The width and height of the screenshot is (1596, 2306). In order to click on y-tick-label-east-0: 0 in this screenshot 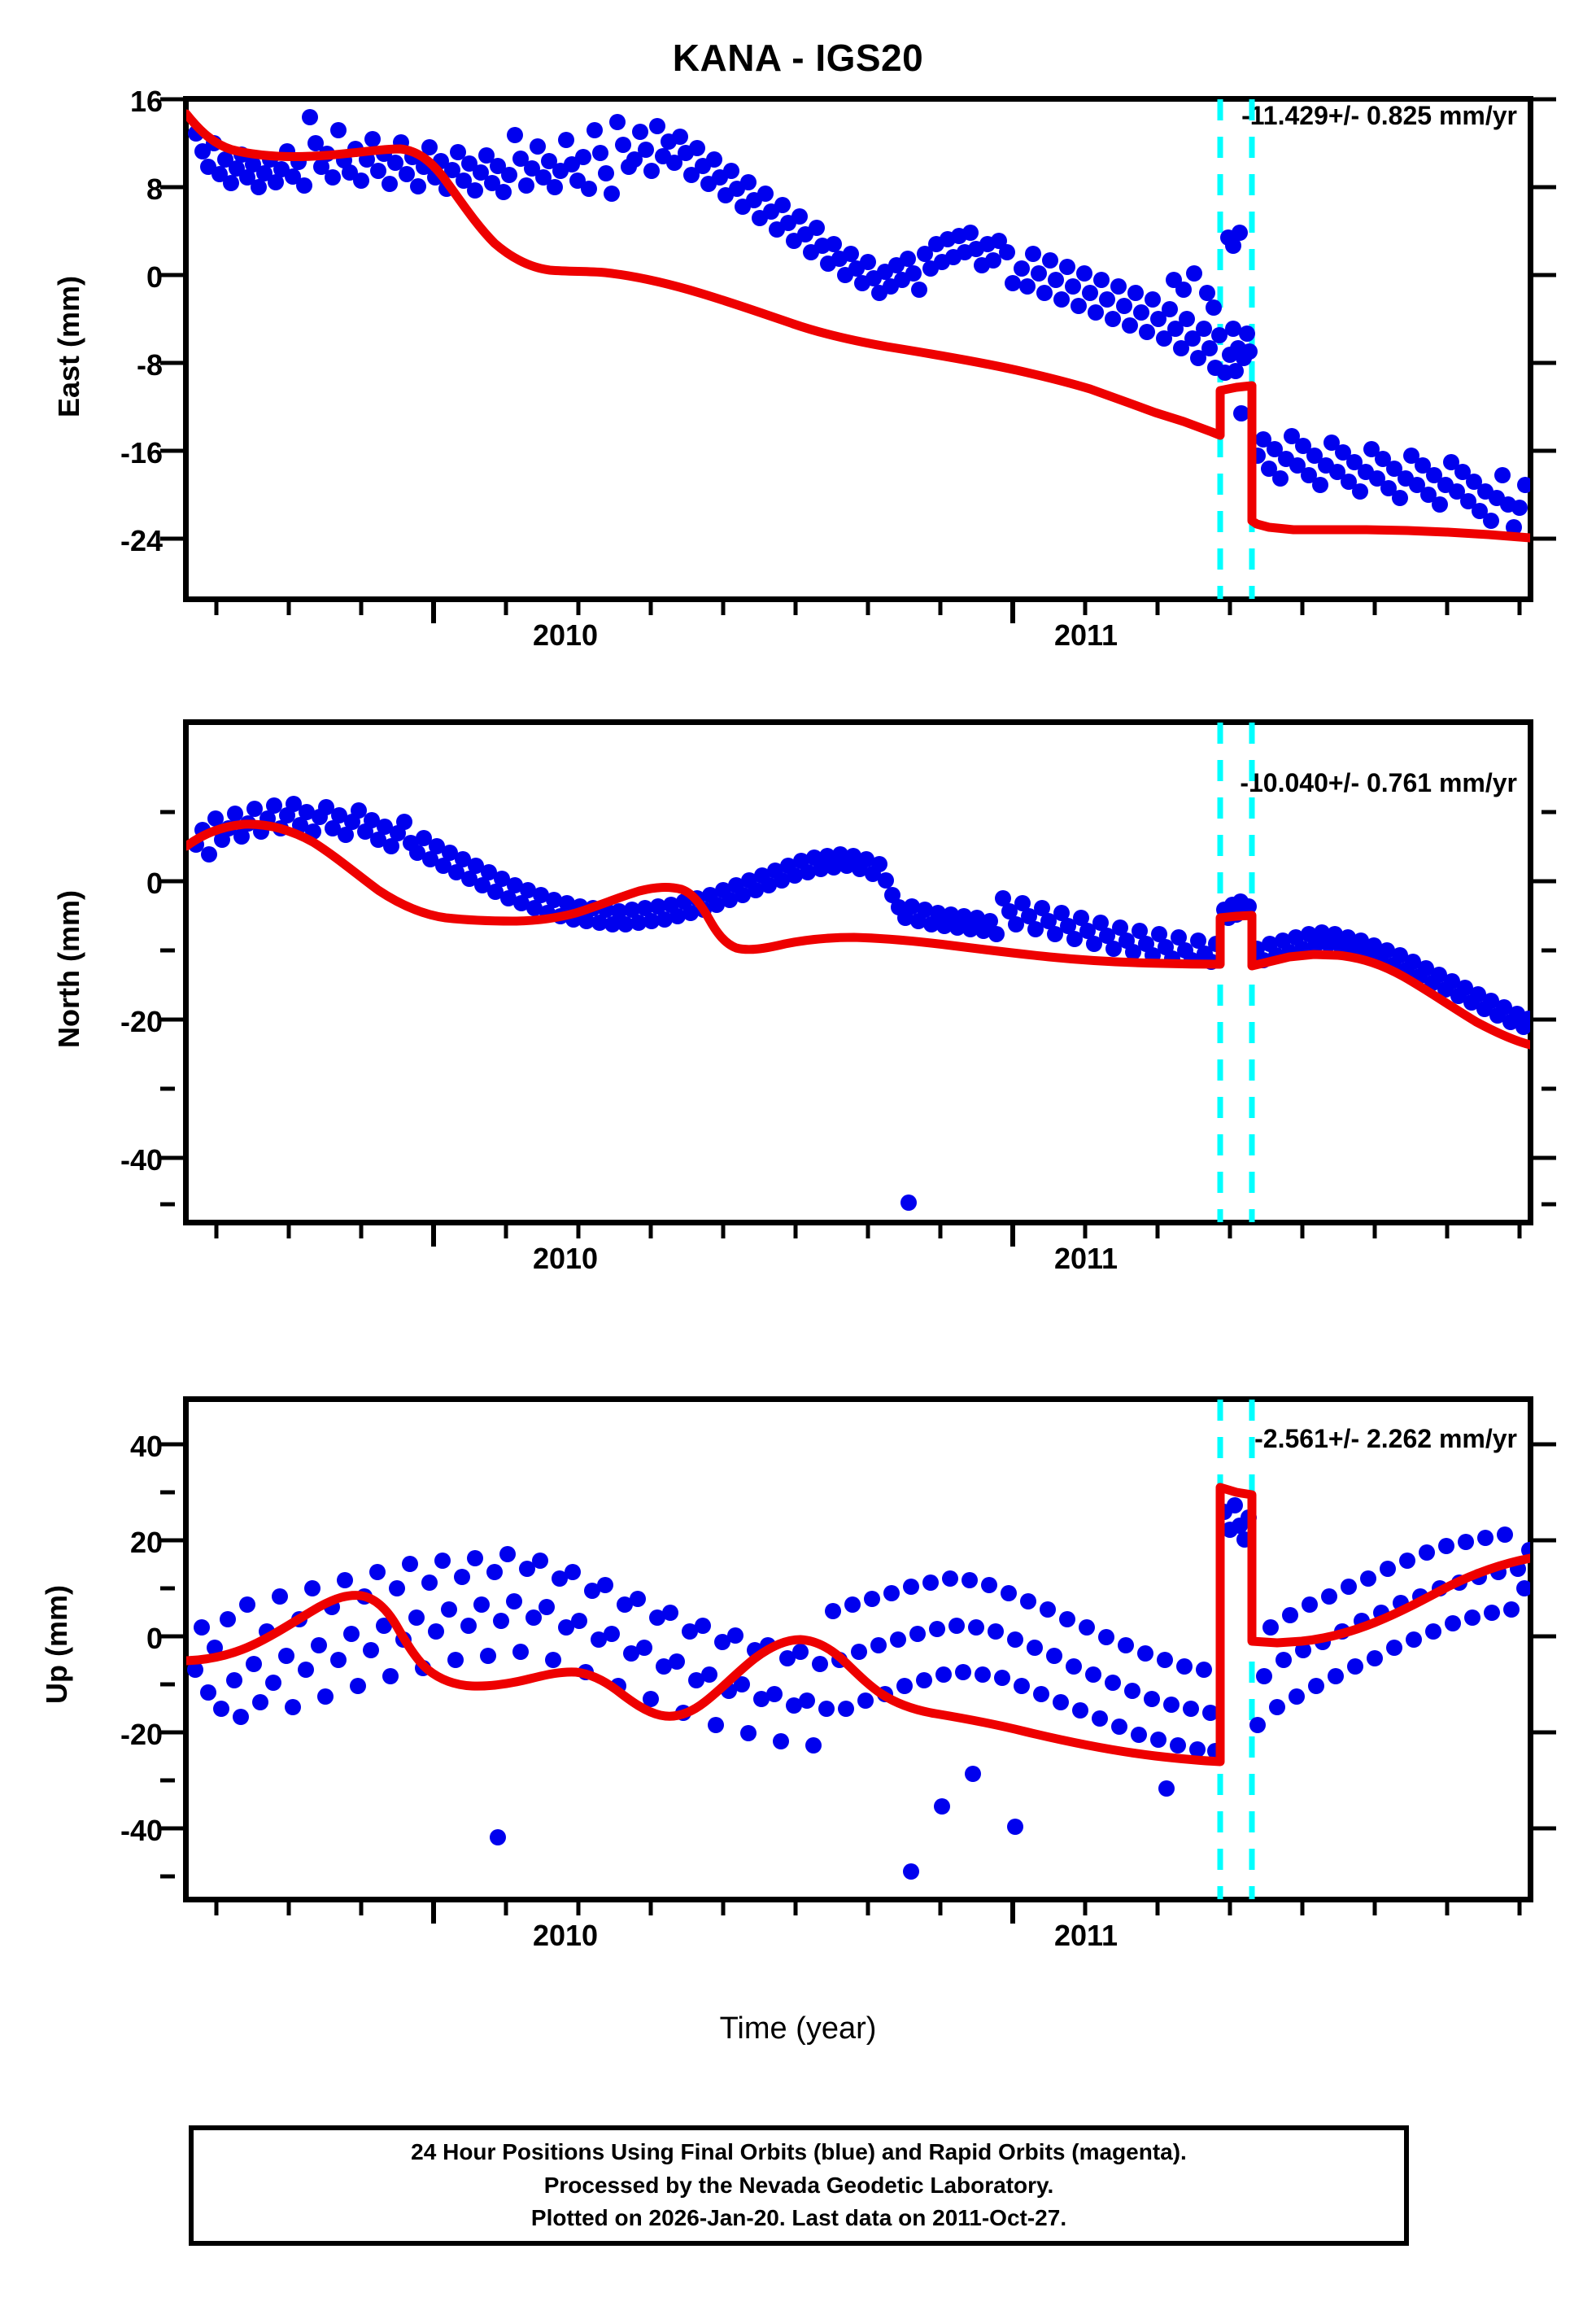, I will do `click(154, 277)`.